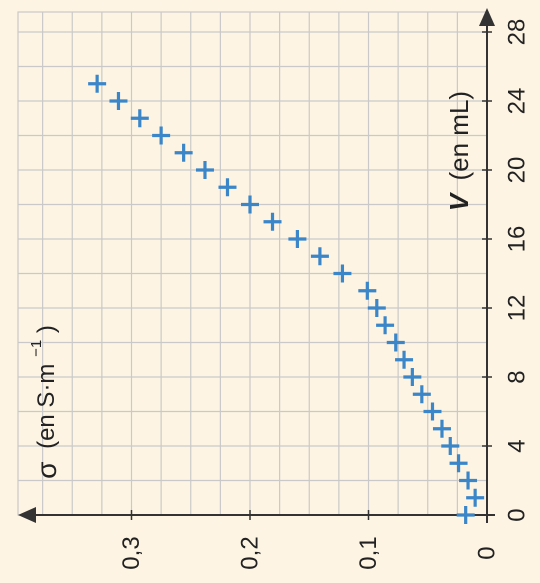 The height and width of the screenshot is (583, 540). I want to click on x-tick-label: 20, so click(517, 170).